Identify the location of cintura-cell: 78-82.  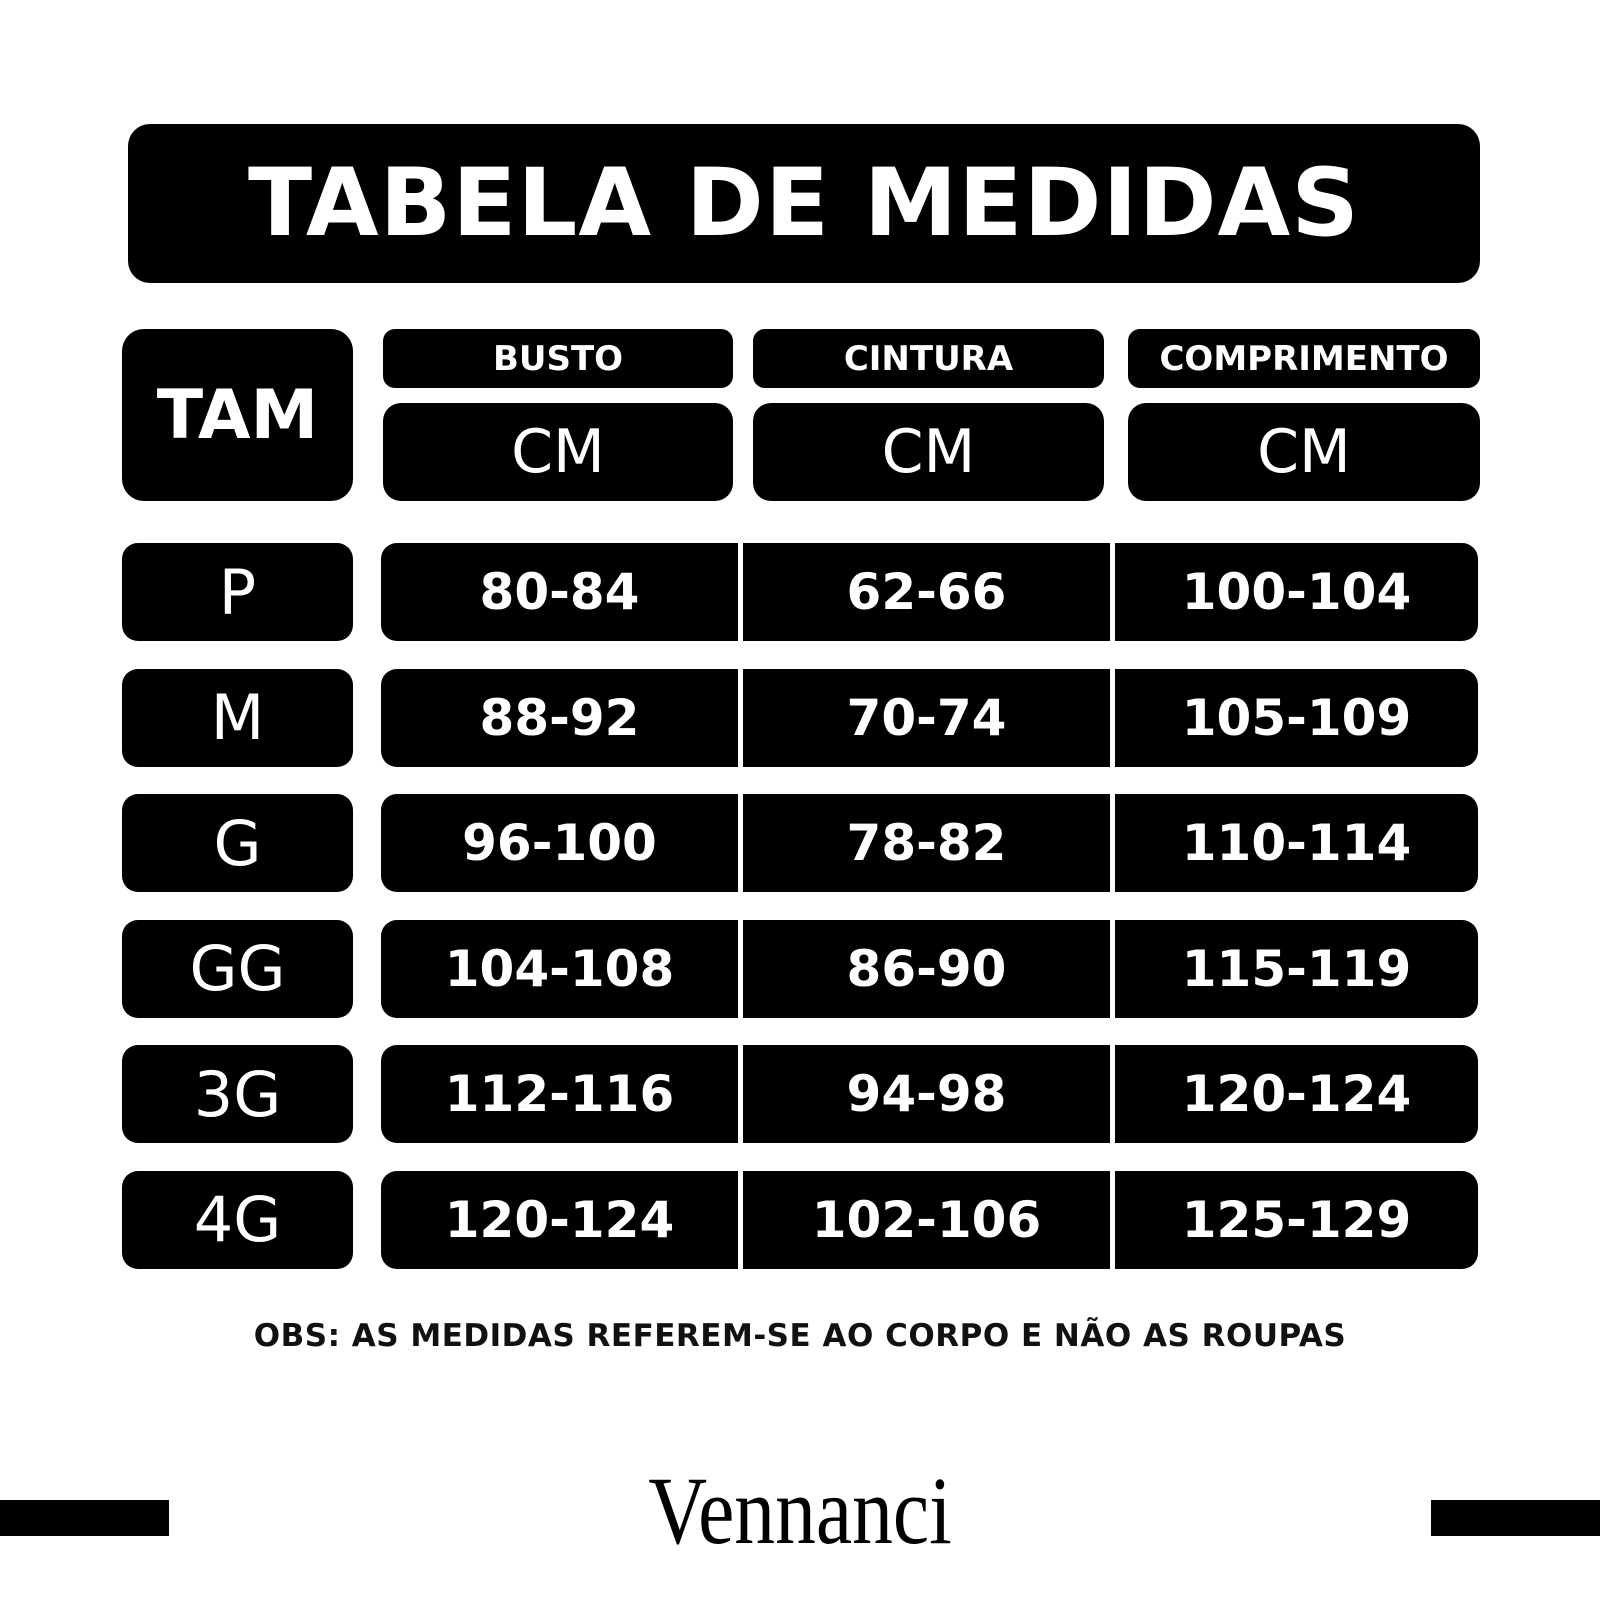
(929, 843).